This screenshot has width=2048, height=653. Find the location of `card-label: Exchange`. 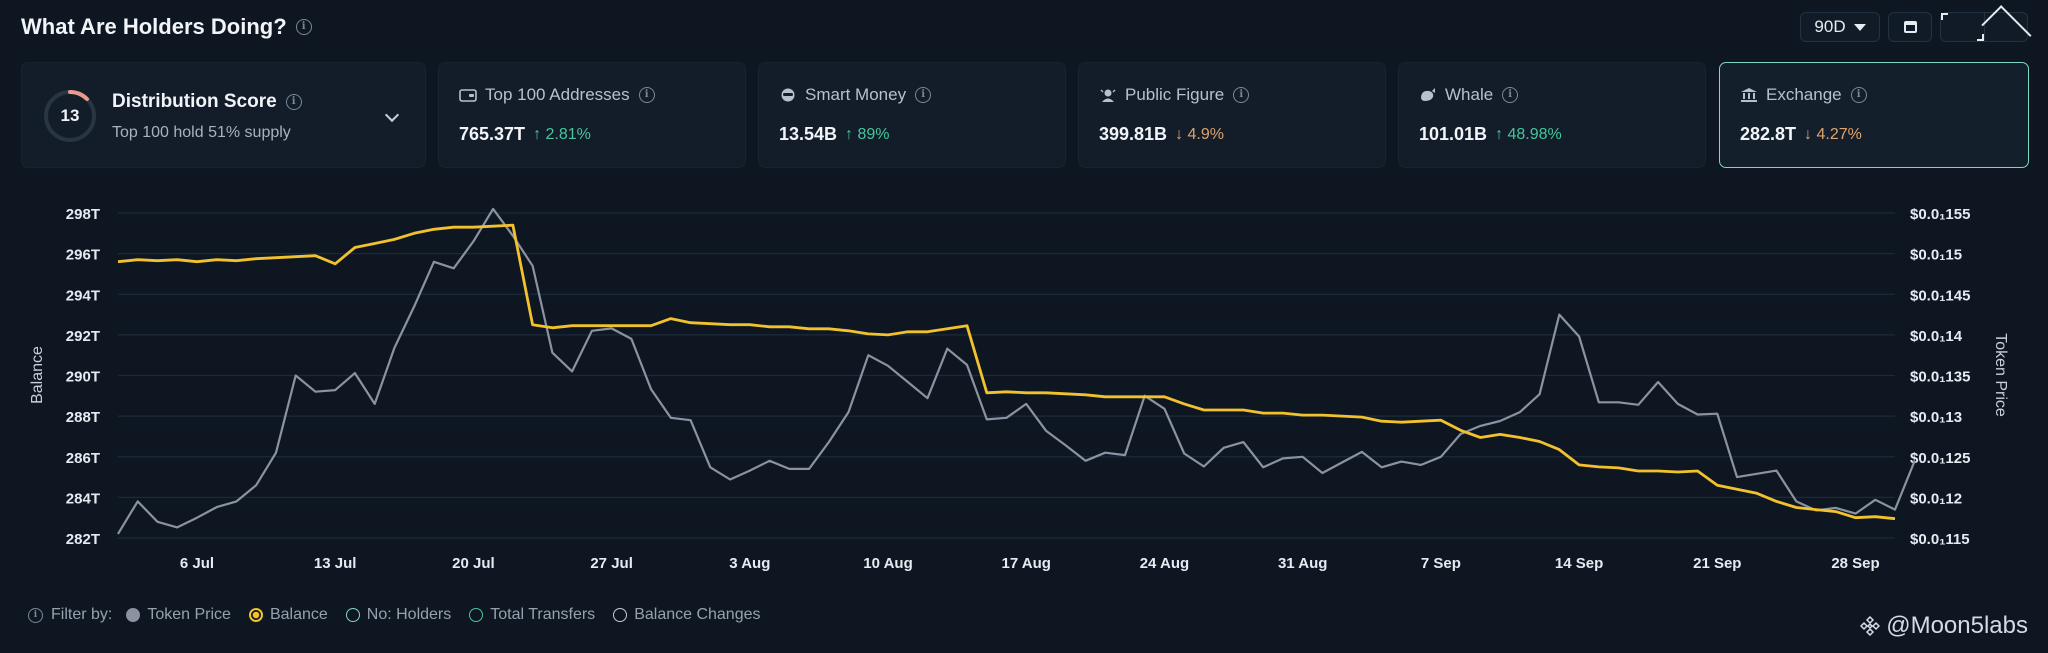

card-label: Exchange is located at coordinates (1804, 94).